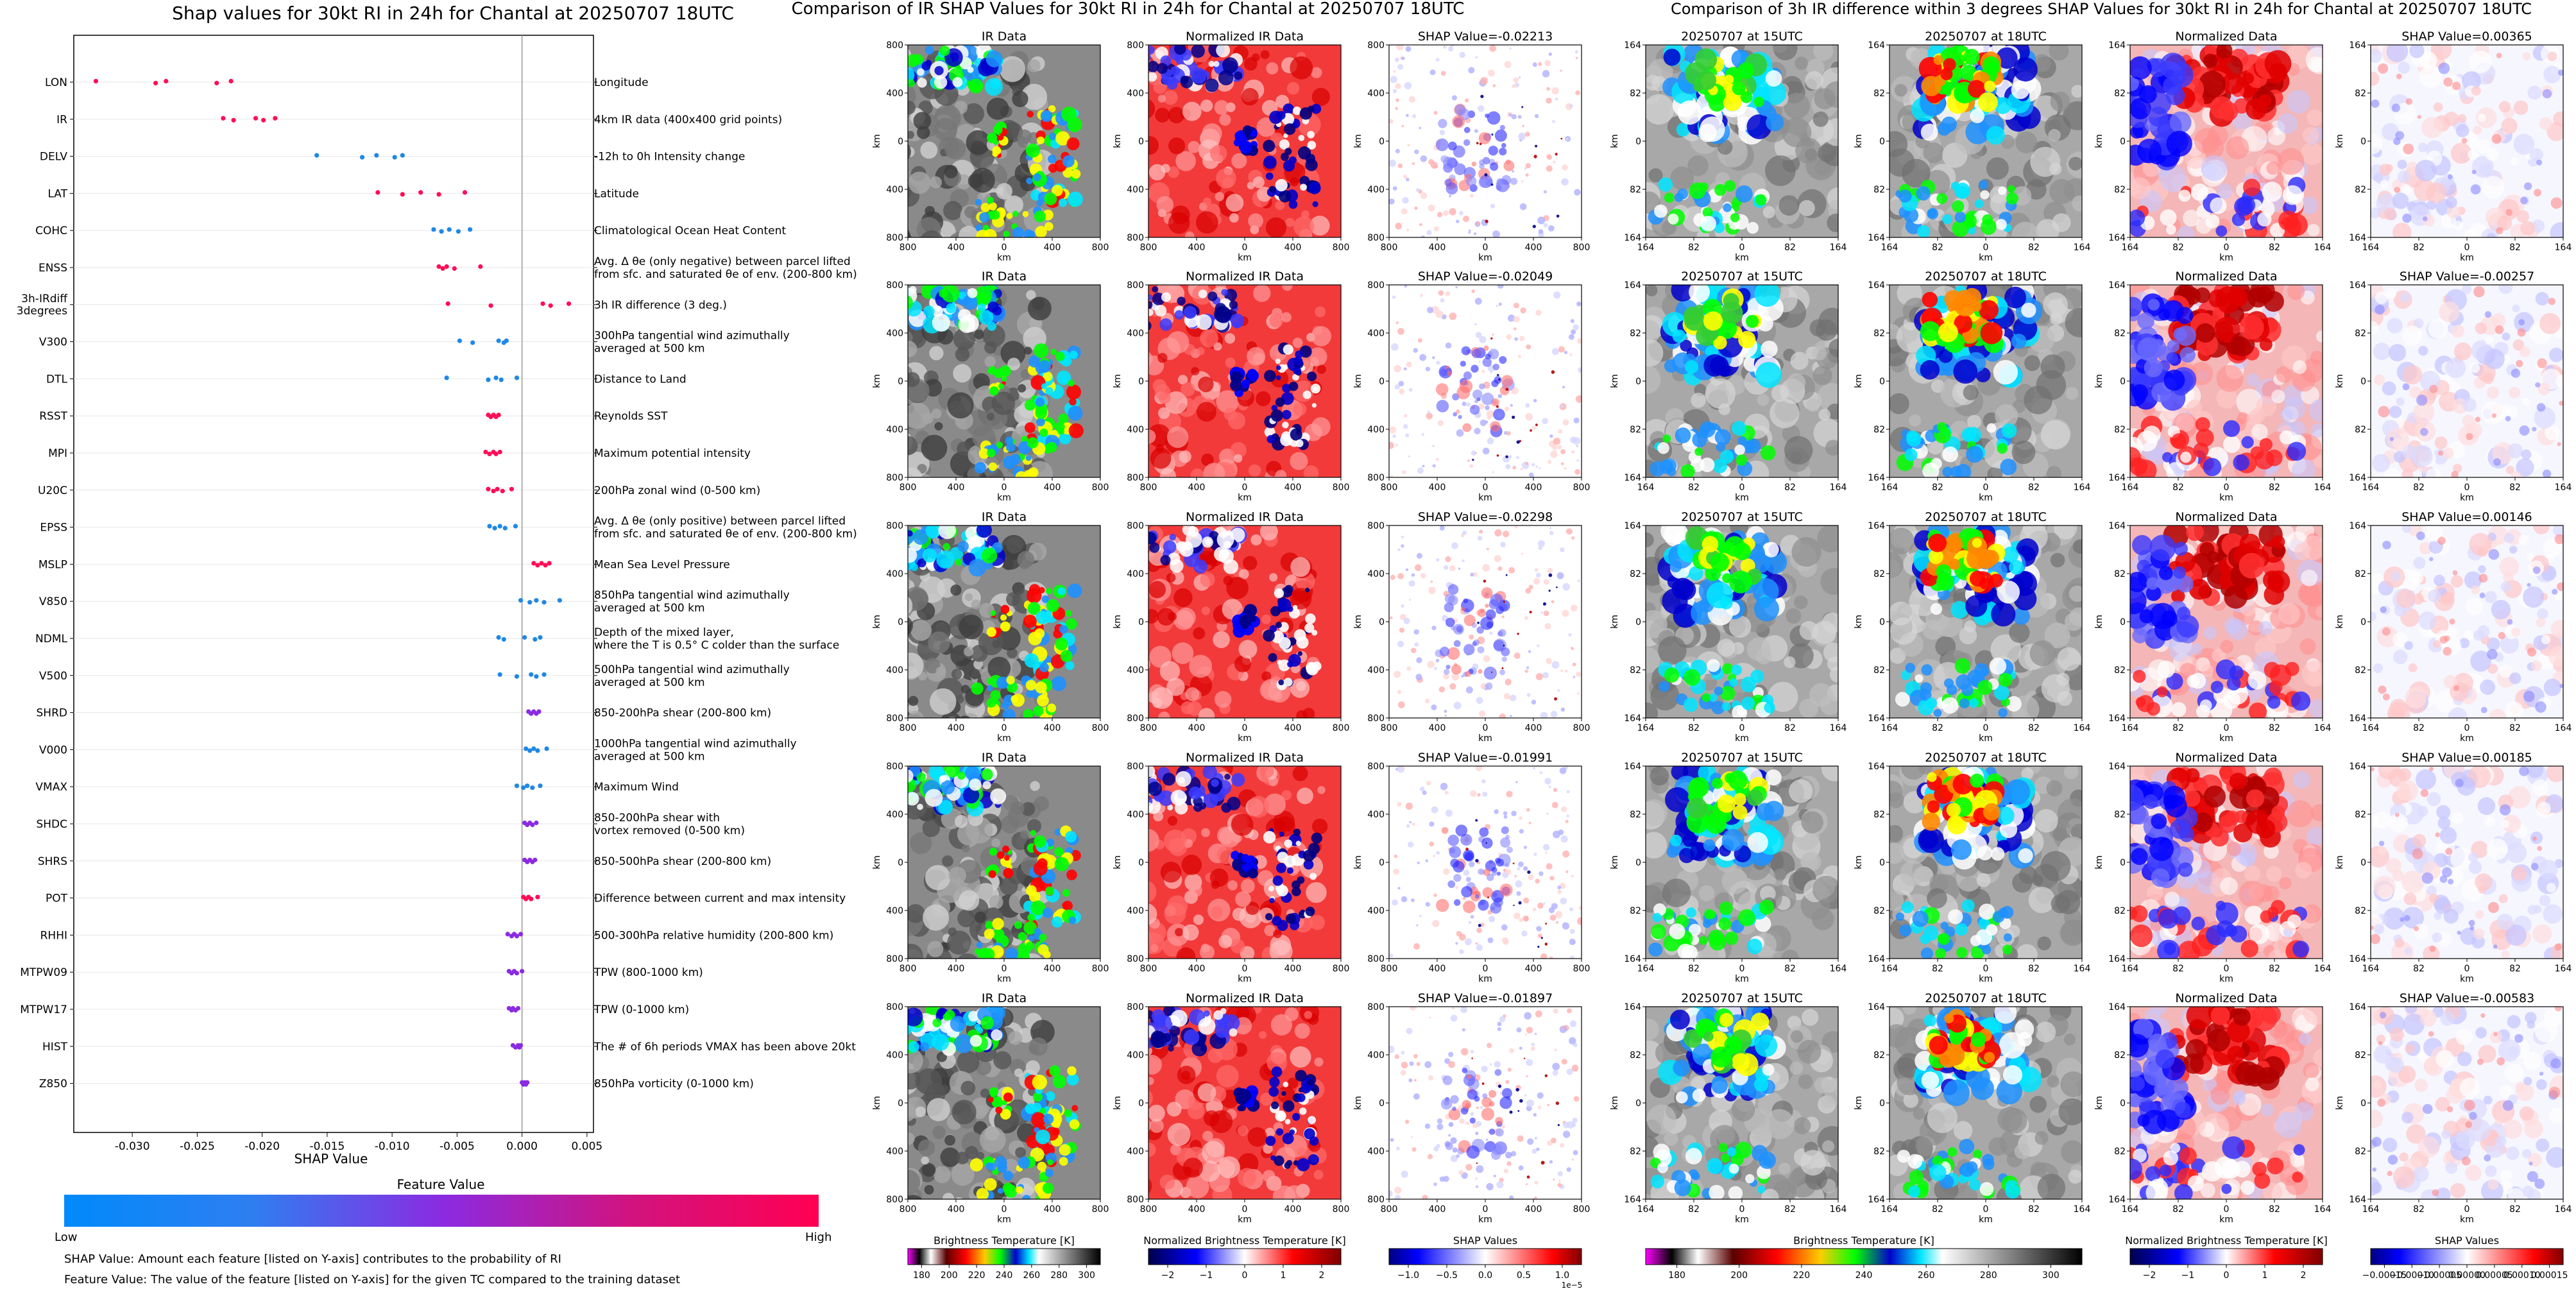 This screenshot has width=2576, height=1289. I want to click on colorbar-tick-label: 280, so click(1988, 1275).